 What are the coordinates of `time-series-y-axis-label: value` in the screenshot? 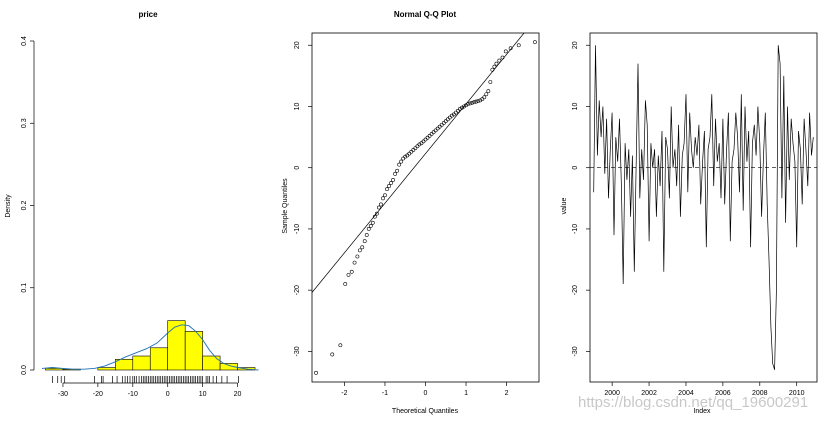 It's located at (564, 206).